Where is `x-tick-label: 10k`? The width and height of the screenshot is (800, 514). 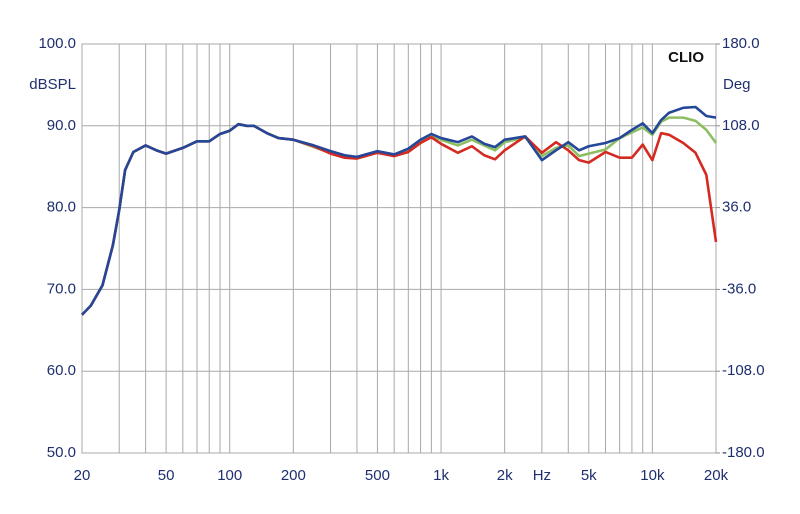 x-tick-label: 10k is located at coordinates (652, 475).